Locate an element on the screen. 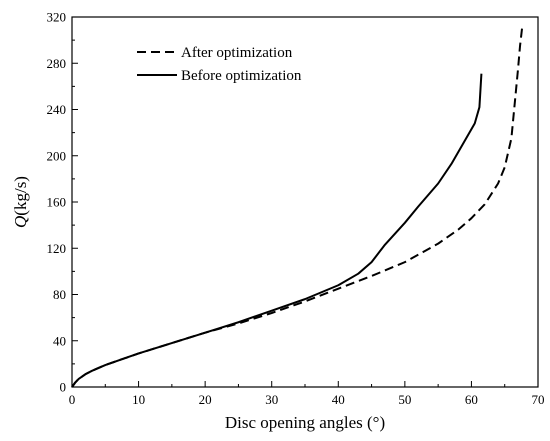 This screenshot has height=441, width=550. y-axis-title-unit: (kg/s) is located at coordinates (20, 196).